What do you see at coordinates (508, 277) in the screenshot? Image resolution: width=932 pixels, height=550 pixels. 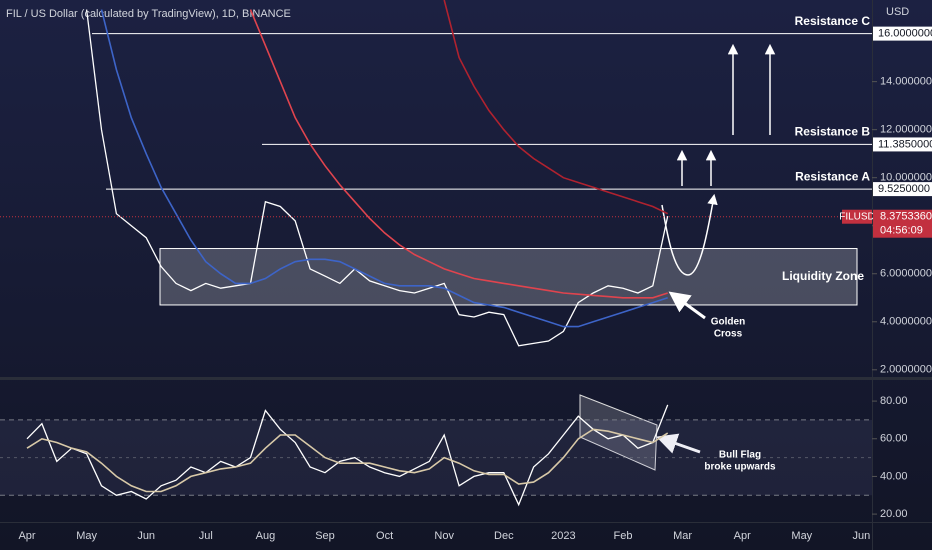 I see `liquidity-zone` at bounding box center [508, 277].